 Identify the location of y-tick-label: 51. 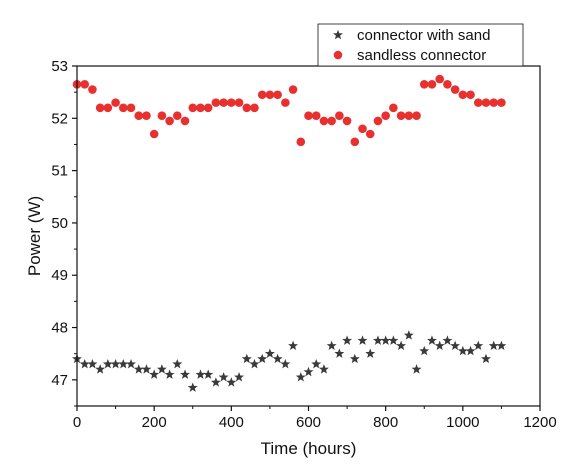
(59, 171).